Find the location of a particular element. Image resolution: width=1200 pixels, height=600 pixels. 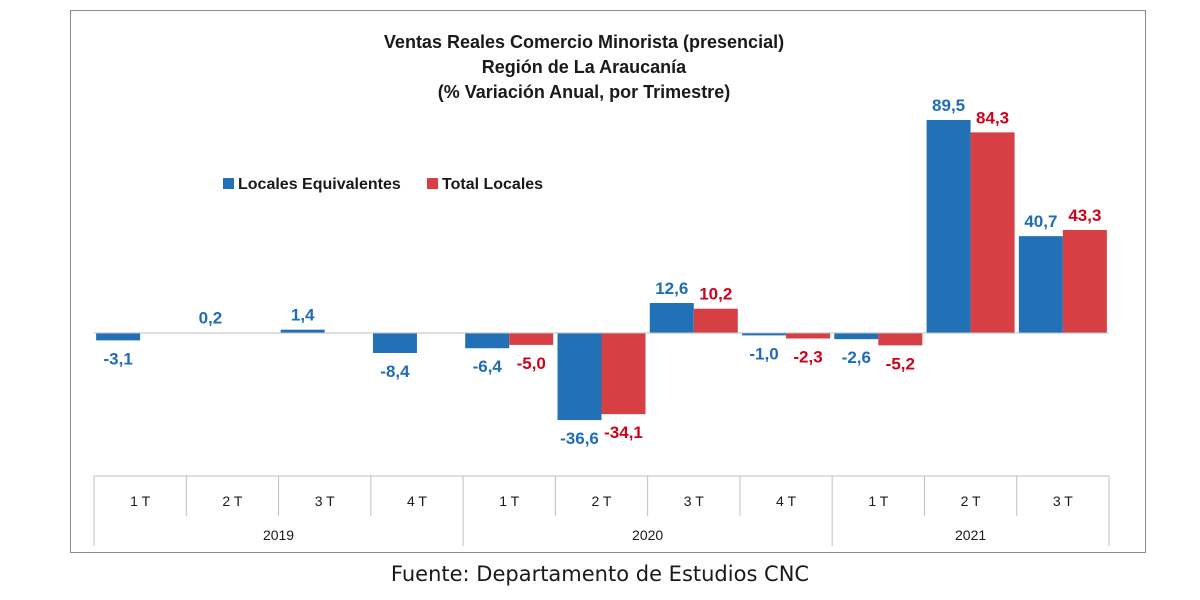

chart-title-line: (% Variación Anual, por Trimestre) is located at coordinates (584, 92).